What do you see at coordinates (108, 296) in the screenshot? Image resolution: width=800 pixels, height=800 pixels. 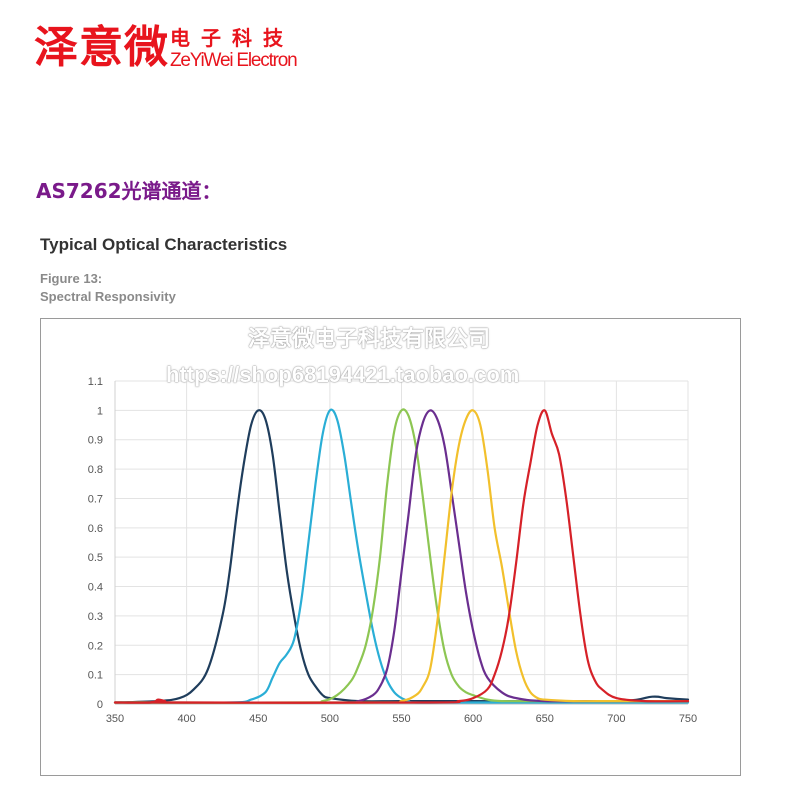 I see `figure-caption: Spectral Responsivity` at bounding box center [108, 296].